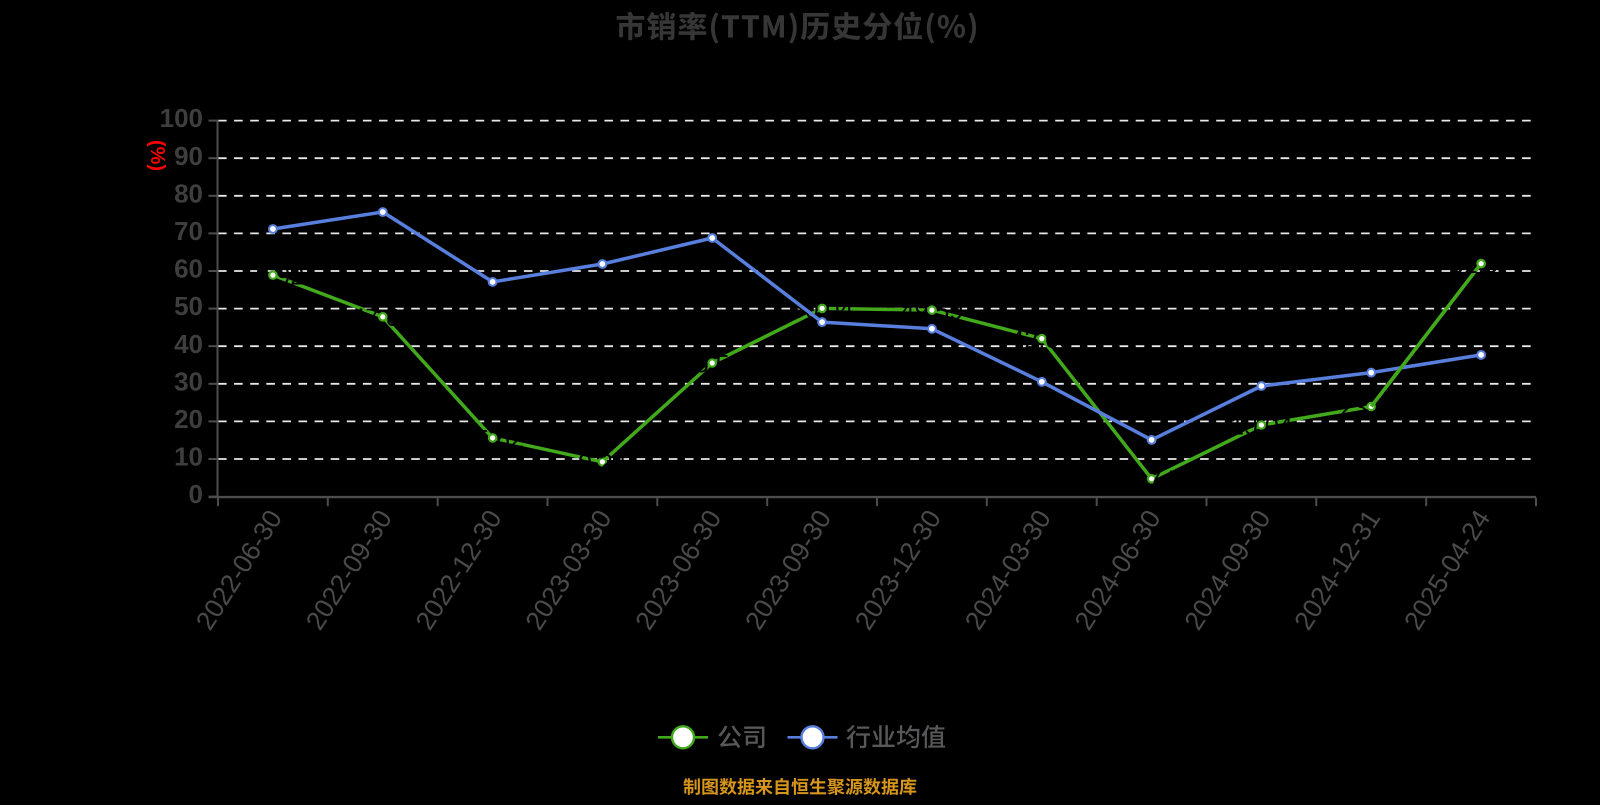 This screenshot has height=805, width=1600. Describe the element at coordinates (1042, 340) in the screenshot. I see `svg-text: 42.03` at that location.